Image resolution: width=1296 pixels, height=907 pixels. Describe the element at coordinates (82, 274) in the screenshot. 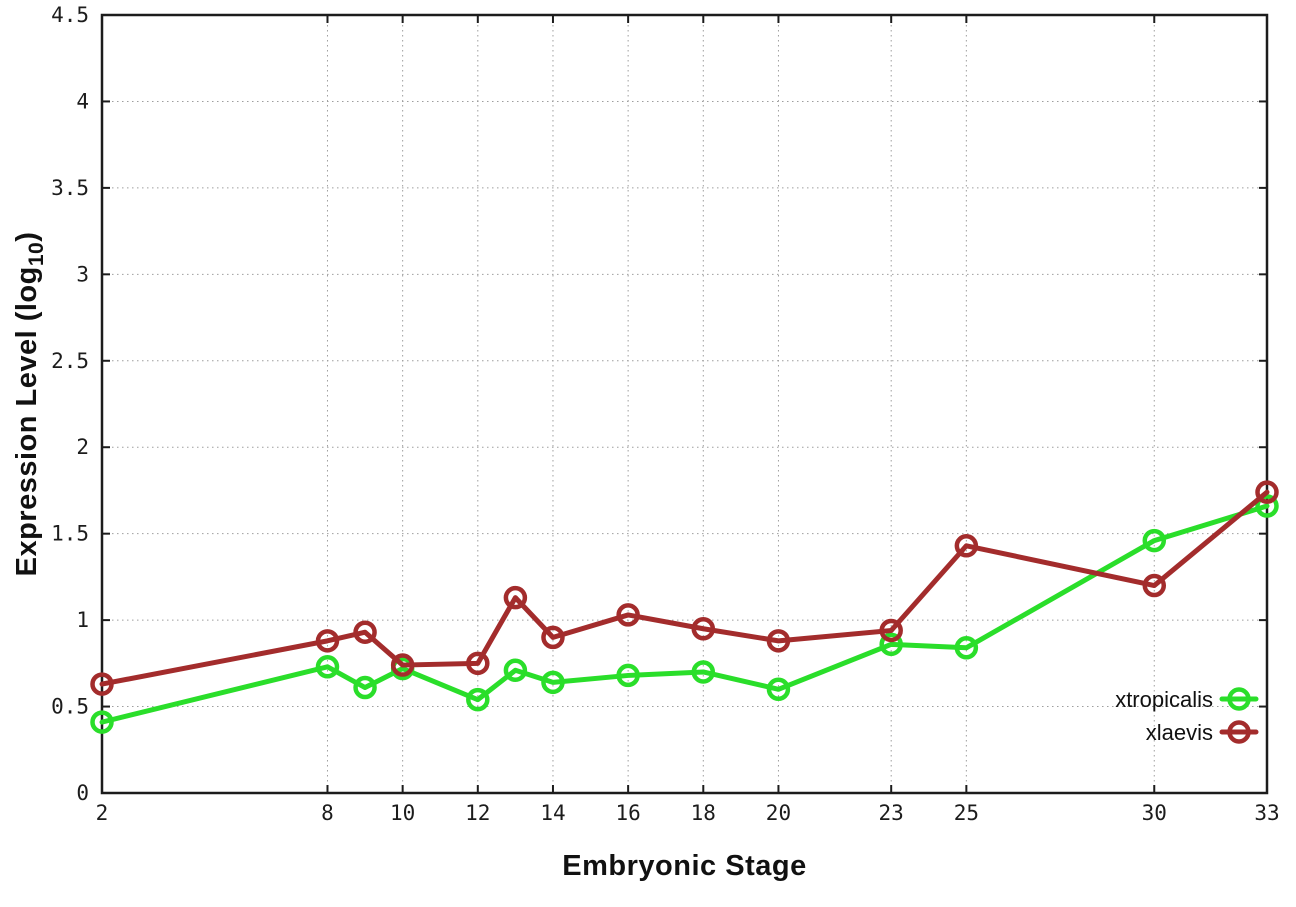

I see `y-tick-label: 3` at that location.